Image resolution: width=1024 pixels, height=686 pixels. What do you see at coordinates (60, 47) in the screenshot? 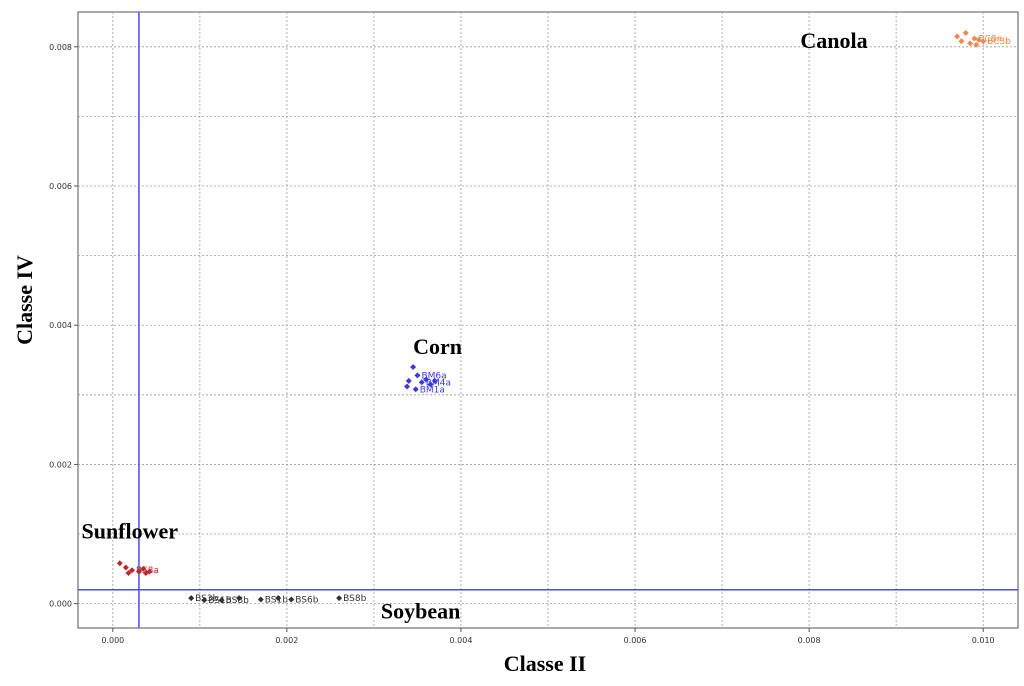
I see `y-tick-label: 0.008` at bounding box center [60, 47].